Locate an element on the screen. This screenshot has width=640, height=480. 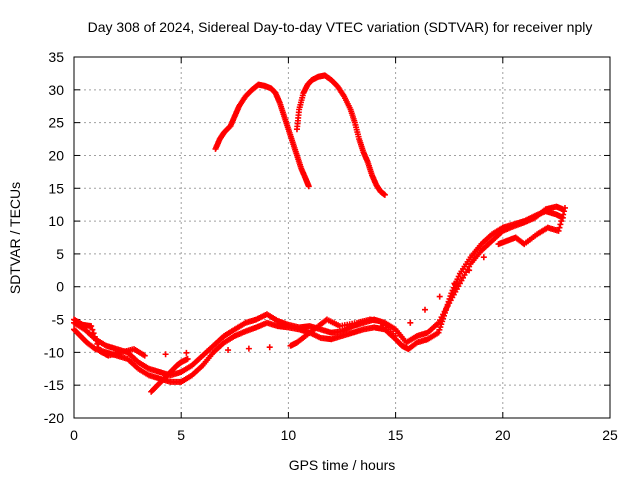
y-tick-label: -10 is located at coordinates (54, 352).